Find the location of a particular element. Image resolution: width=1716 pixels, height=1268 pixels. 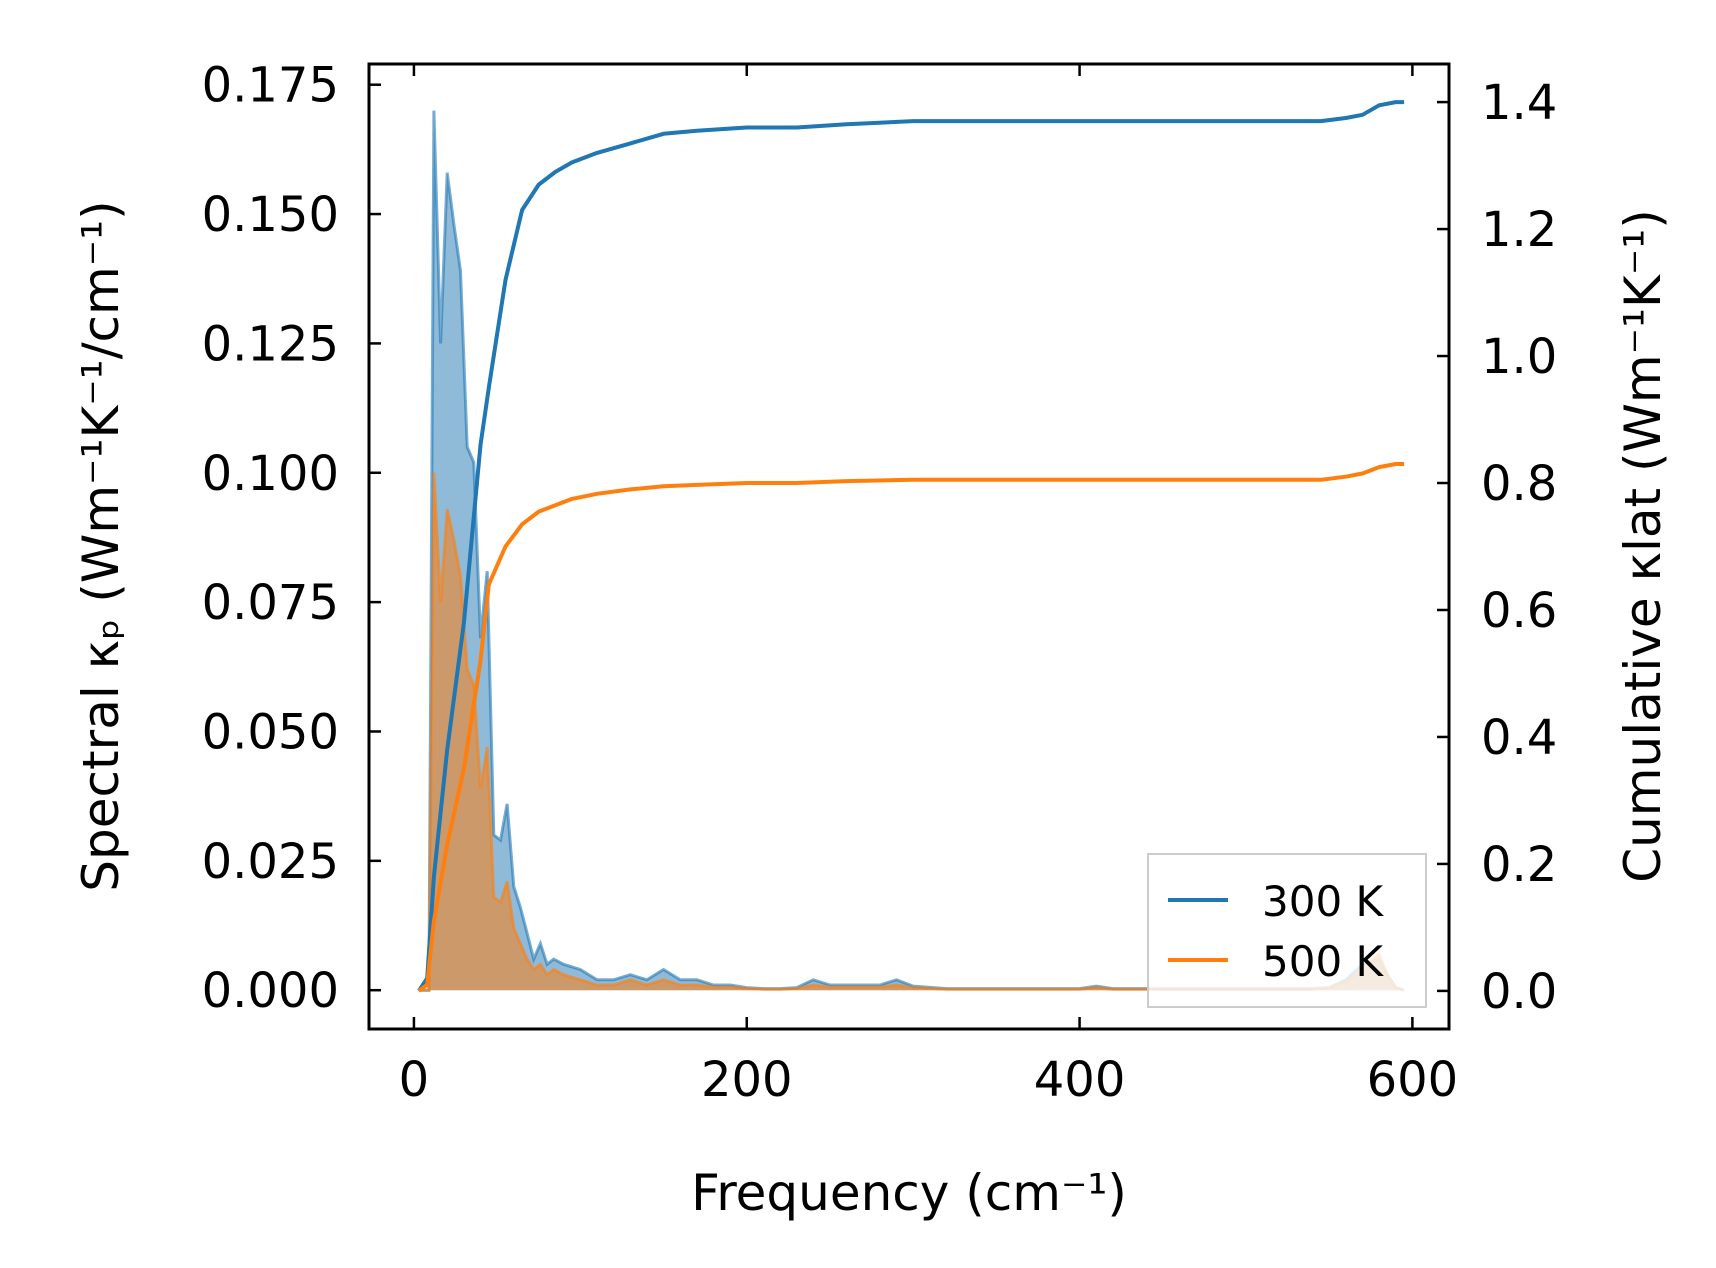

y-left-tick-label: 0.175 is located at coordinates (270, 86).